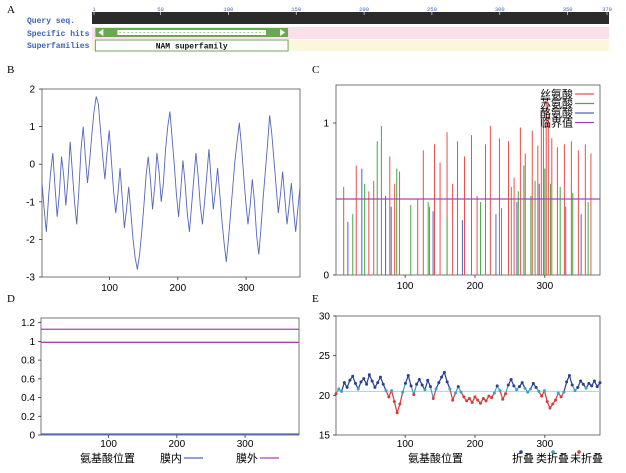 The image size is (626, 473). What do you see at coordinates (107, 458) in the screenshot?
I see `x-axis-label: 氨基酸位置` at bounding box center [107, 458].